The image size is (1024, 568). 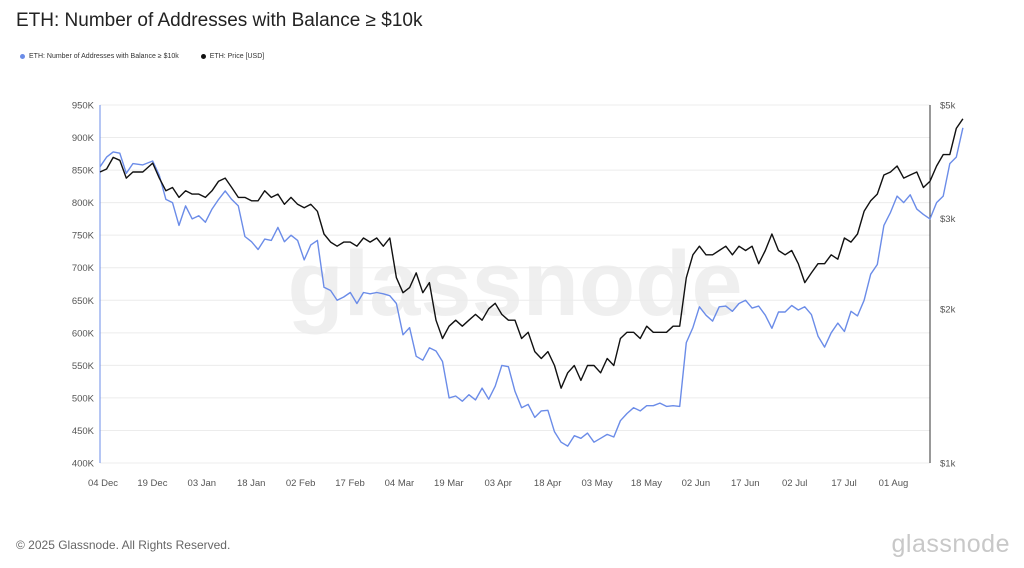 I want to click on legend-item-price: ETH: Price [USD], so click(x=232, y=56).